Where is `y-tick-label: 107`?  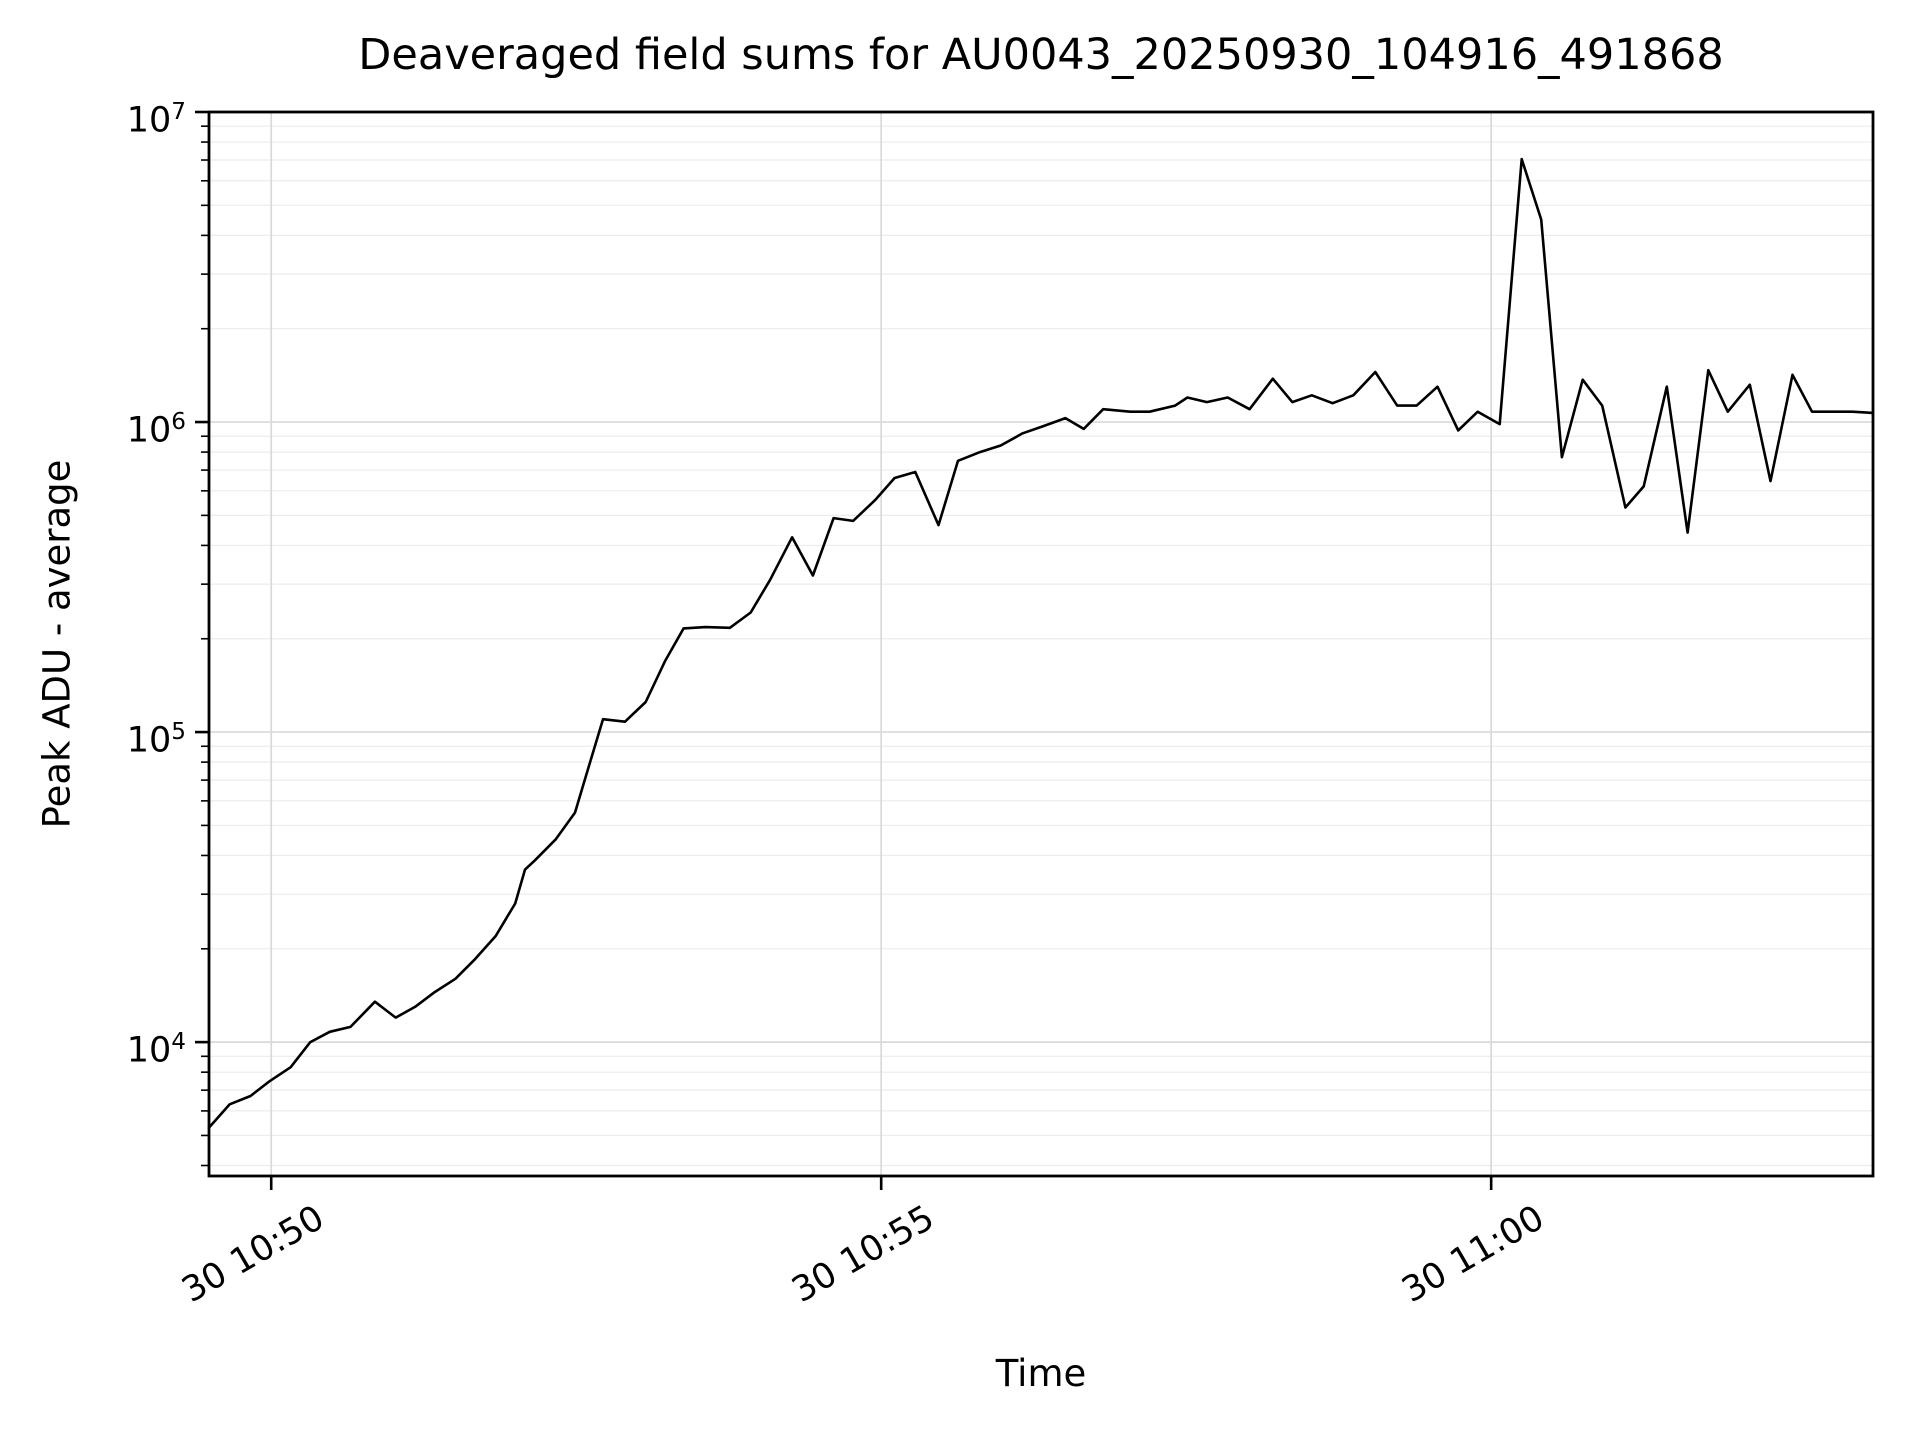 y-tick-label: 107 is located at coordinates (156, 120).